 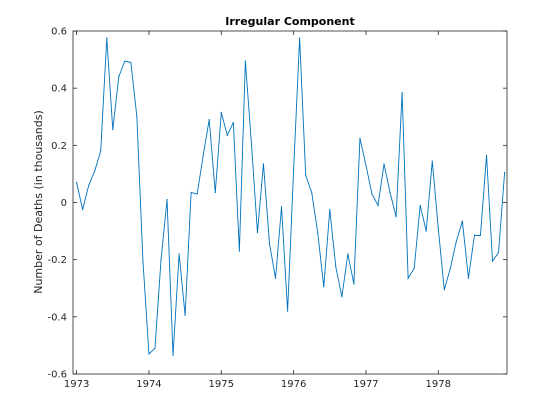 I want to click on y-tick-label: 0.4, so click(x=59, y=89).